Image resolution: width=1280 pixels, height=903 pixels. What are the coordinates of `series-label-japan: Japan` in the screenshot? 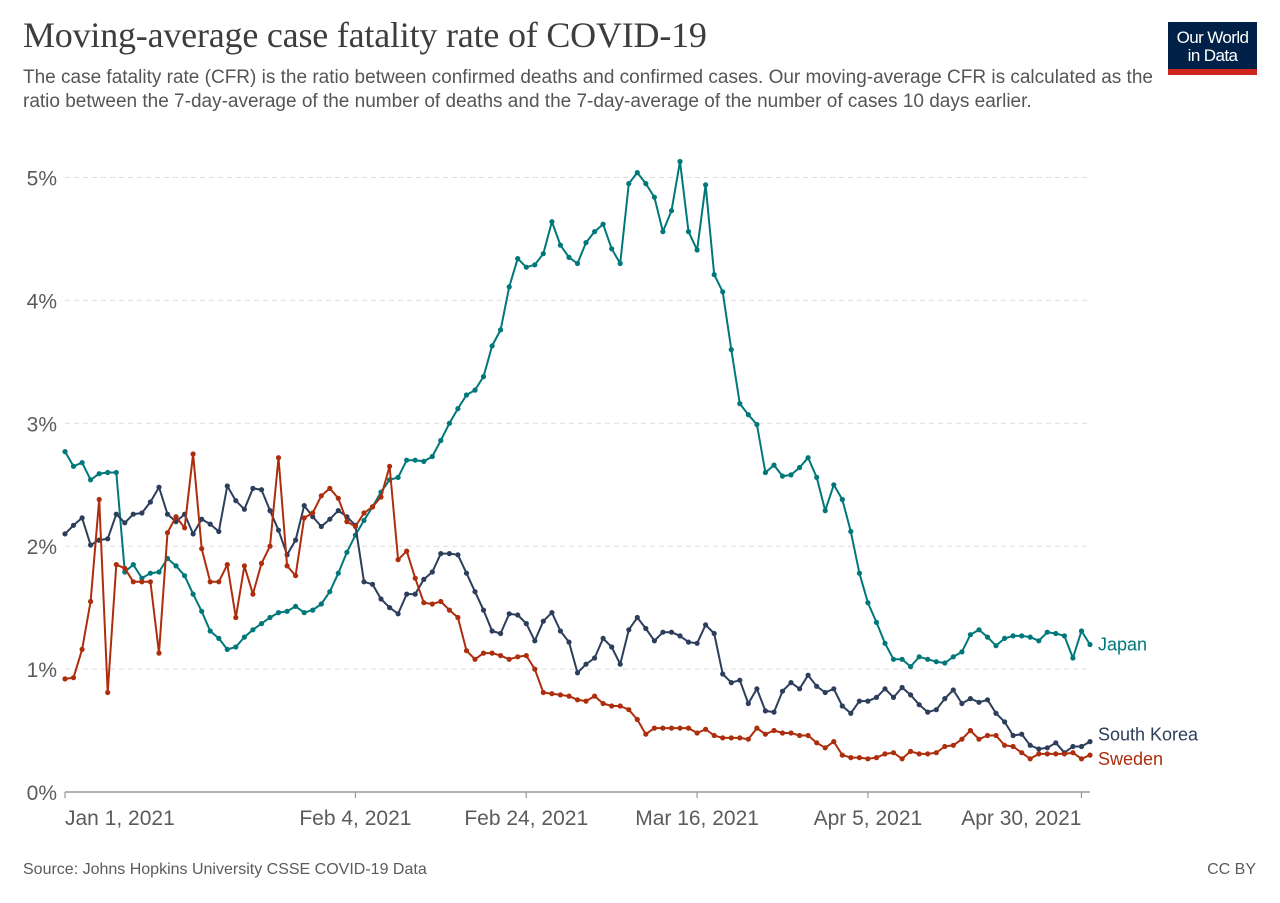 It's located at (1122, 645).